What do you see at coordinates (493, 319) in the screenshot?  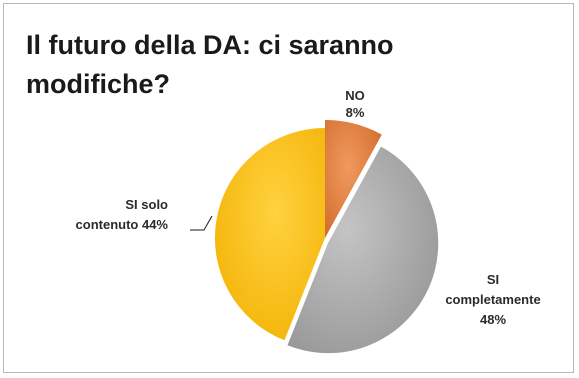 I see `slice-label-2-line-3: 48%` at bounding box center [493, 319].